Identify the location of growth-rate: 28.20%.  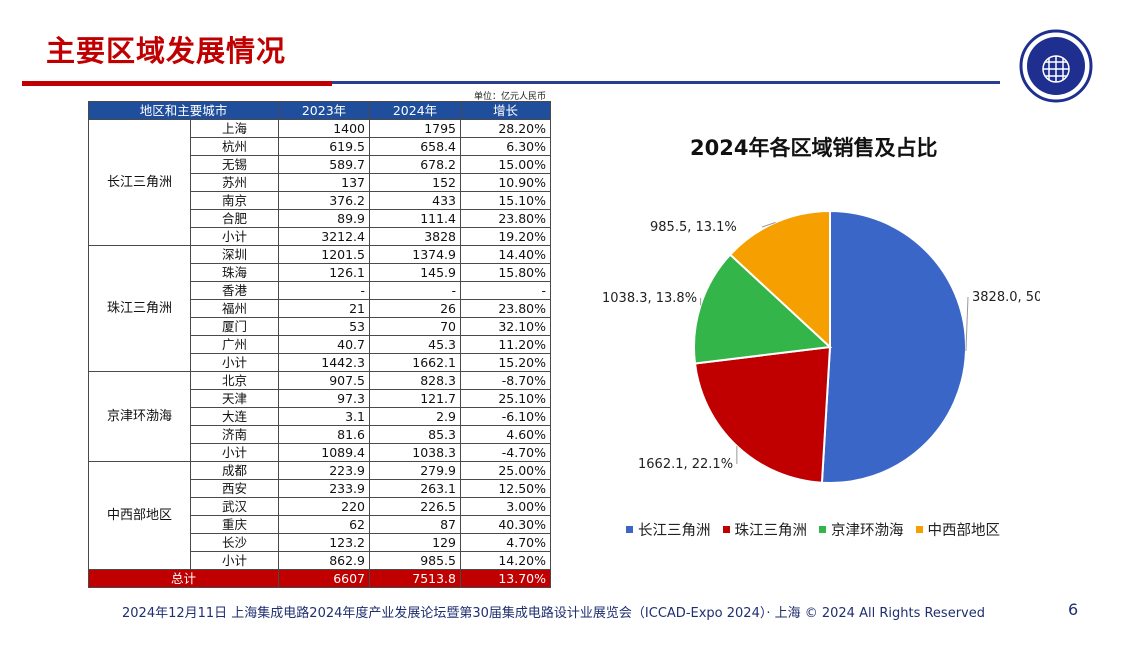
(505, 128).